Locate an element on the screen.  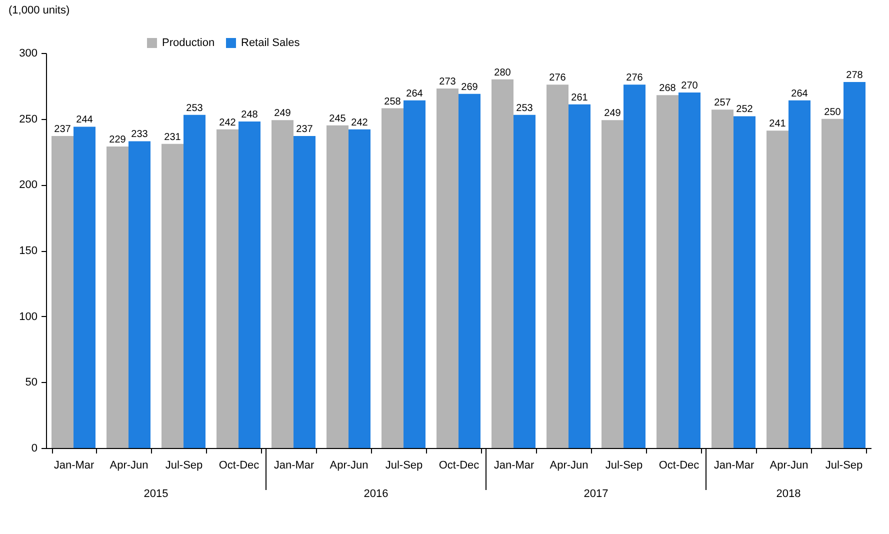
data-label: 233 is located at coordinates (139, 134).